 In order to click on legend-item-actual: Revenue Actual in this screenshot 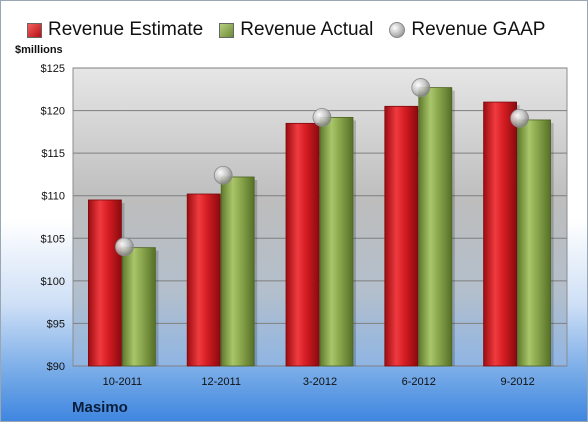, I will do `click(296, 30)`.